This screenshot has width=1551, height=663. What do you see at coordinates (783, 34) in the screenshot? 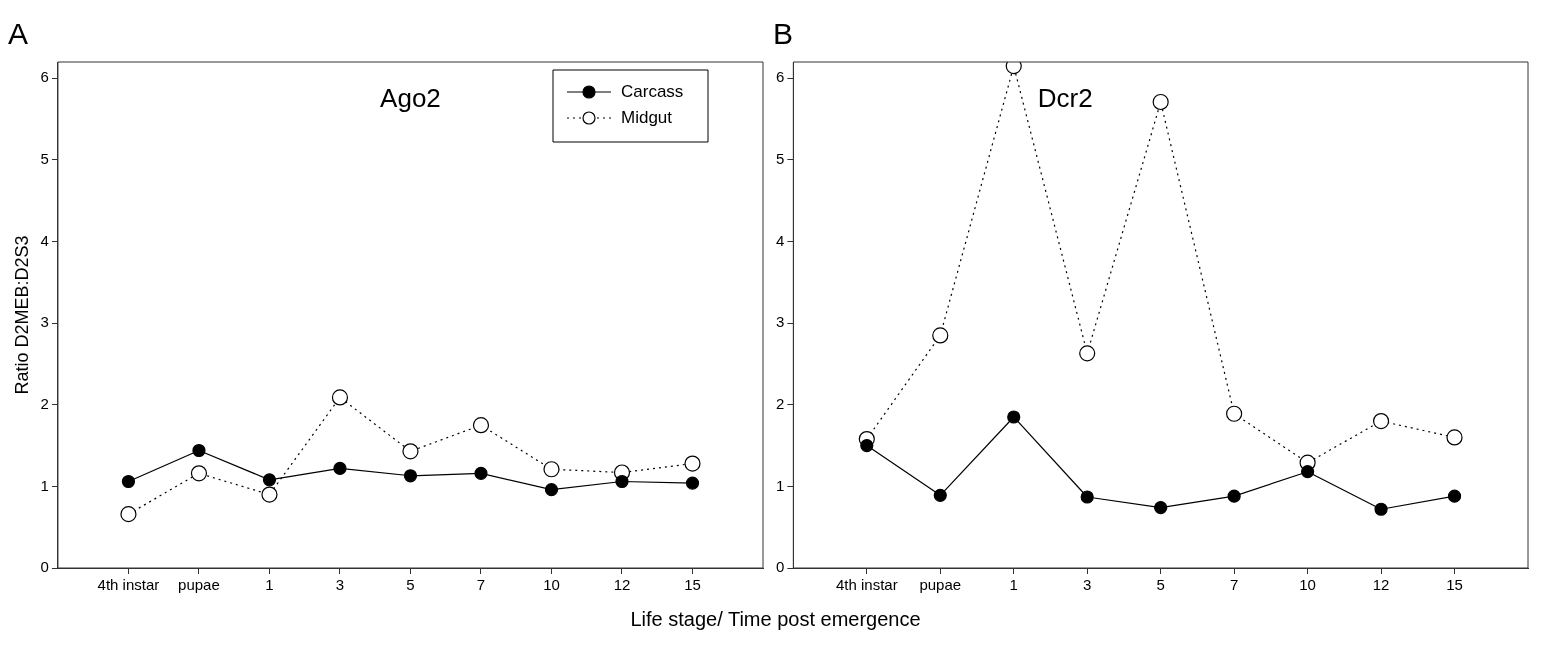
I see `chart-title: B` at bounding box center [783, 34].